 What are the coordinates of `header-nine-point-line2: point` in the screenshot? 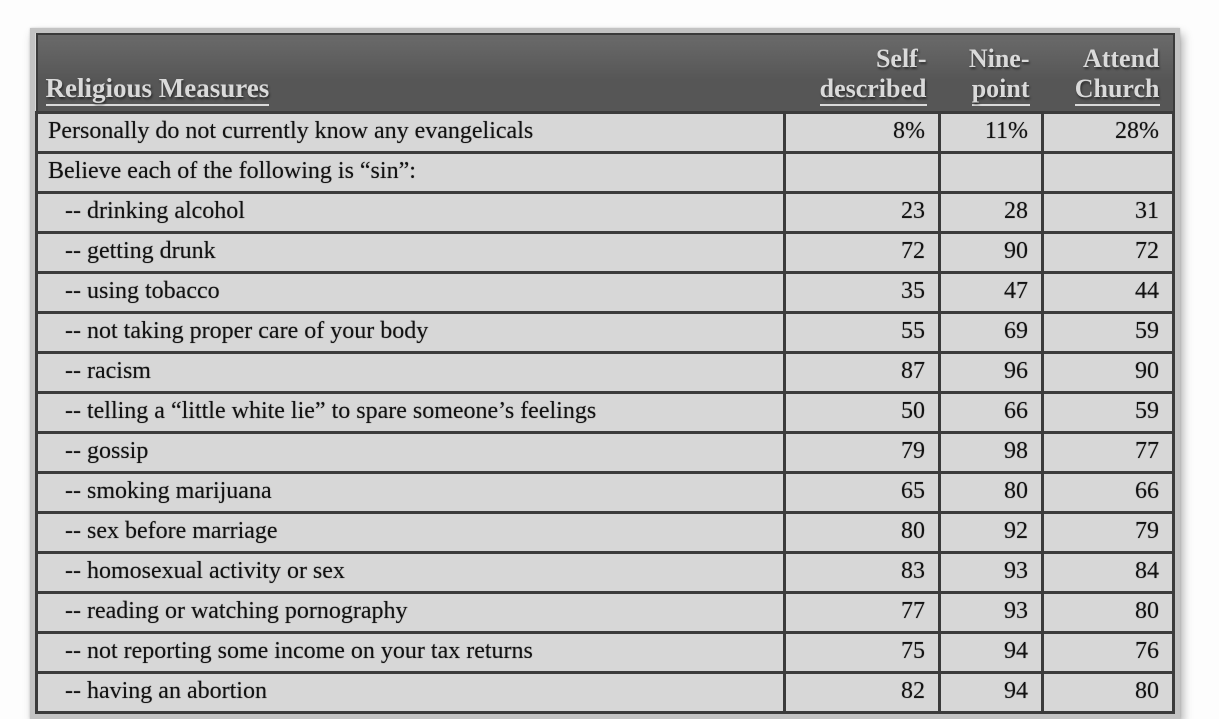 It's located at (989, 90).